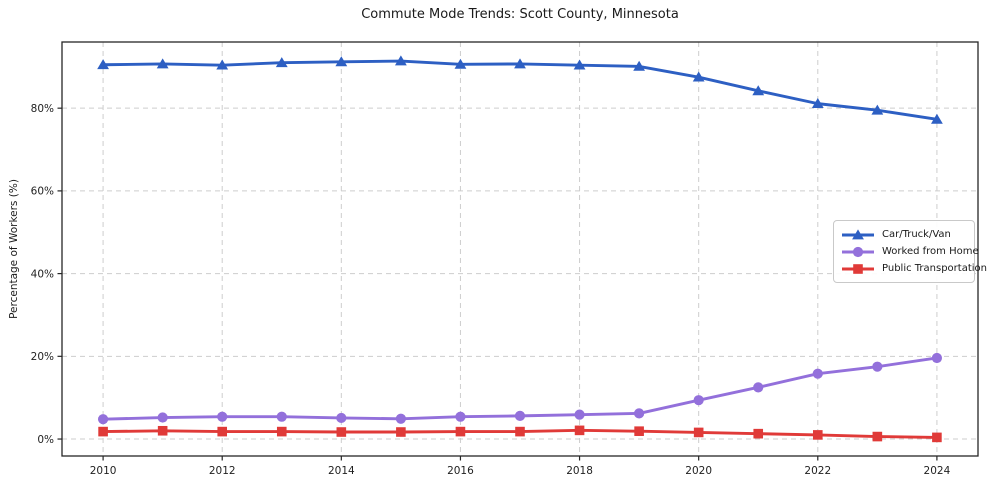 This screenshot has height=490, width=990. I want to click on legend-item-worked-from-home: Worked from Home, so click(910, 251).